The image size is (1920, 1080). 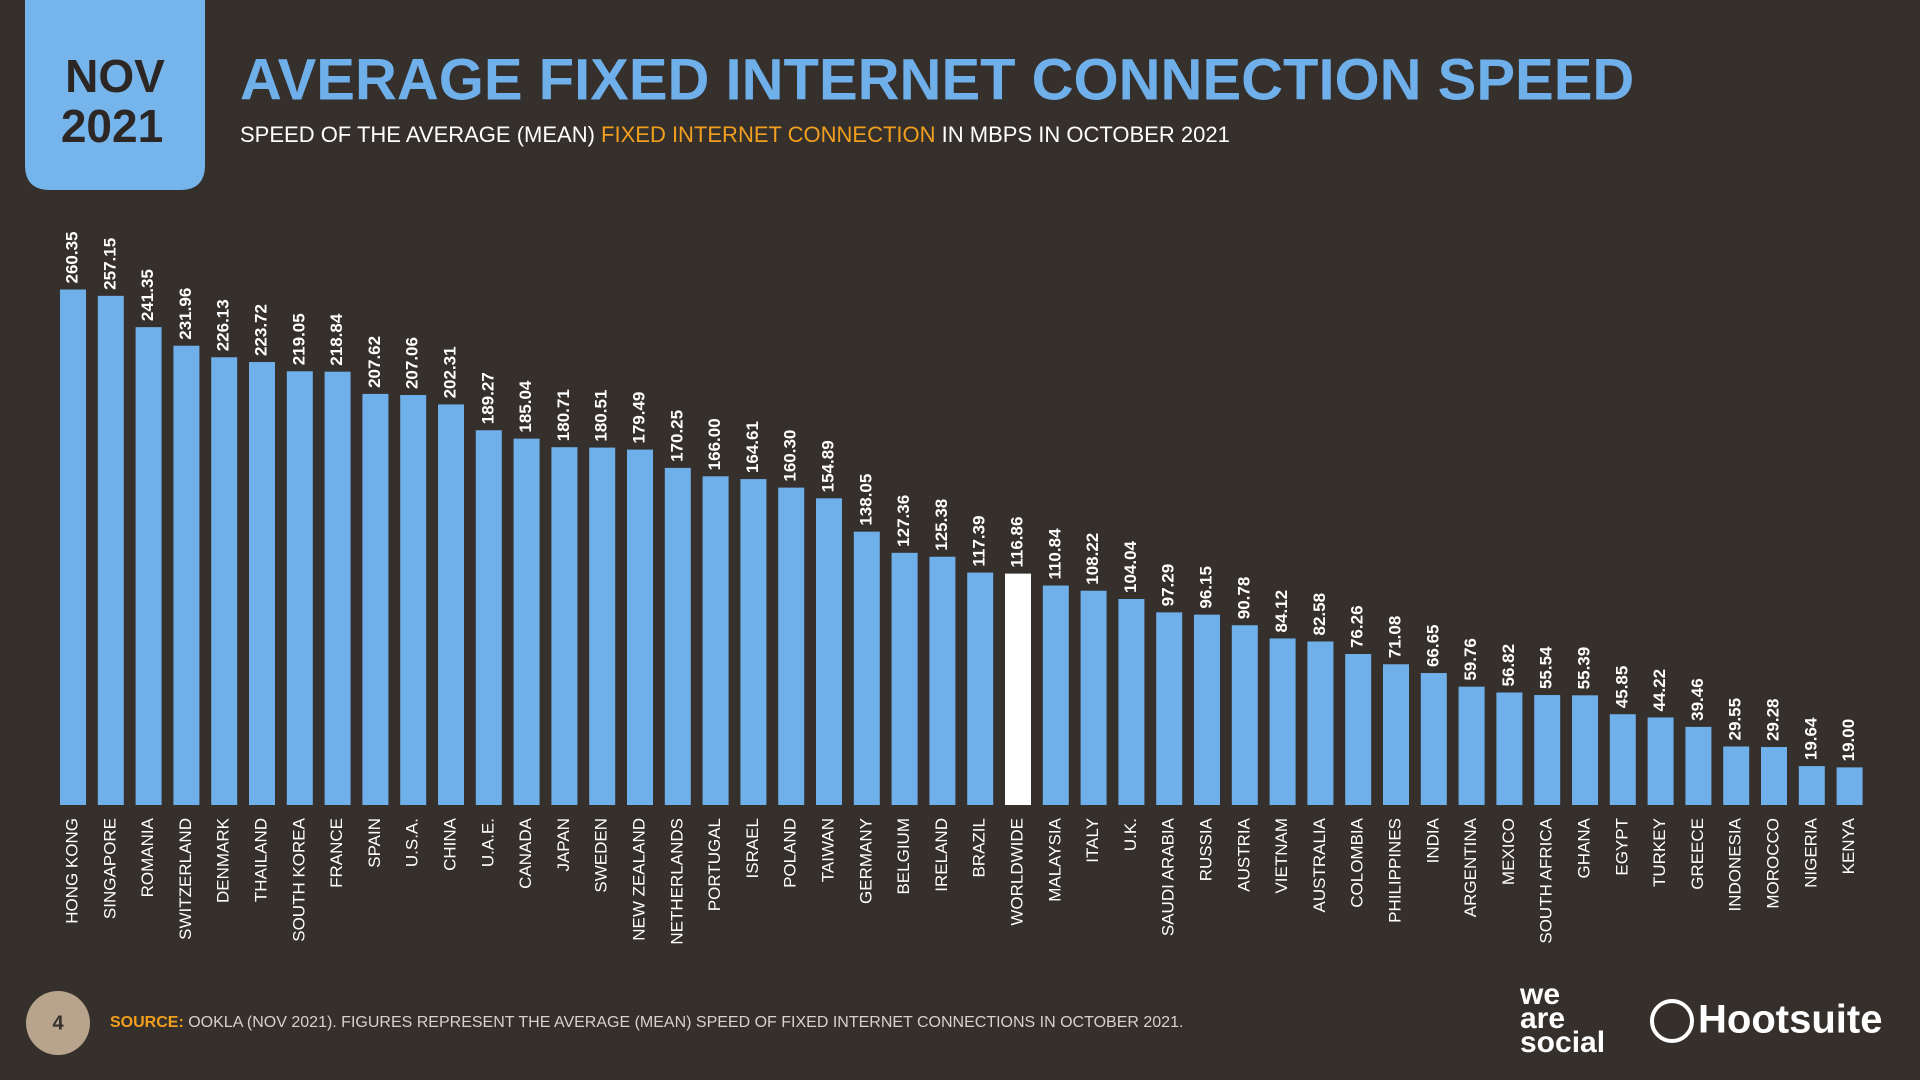 What do you see at coordinates (420, 134) in the screenshot?
I see `subtitle-part: SPEED OF THE AVERAGE (MEAN)` at bounding box center [420, 134].